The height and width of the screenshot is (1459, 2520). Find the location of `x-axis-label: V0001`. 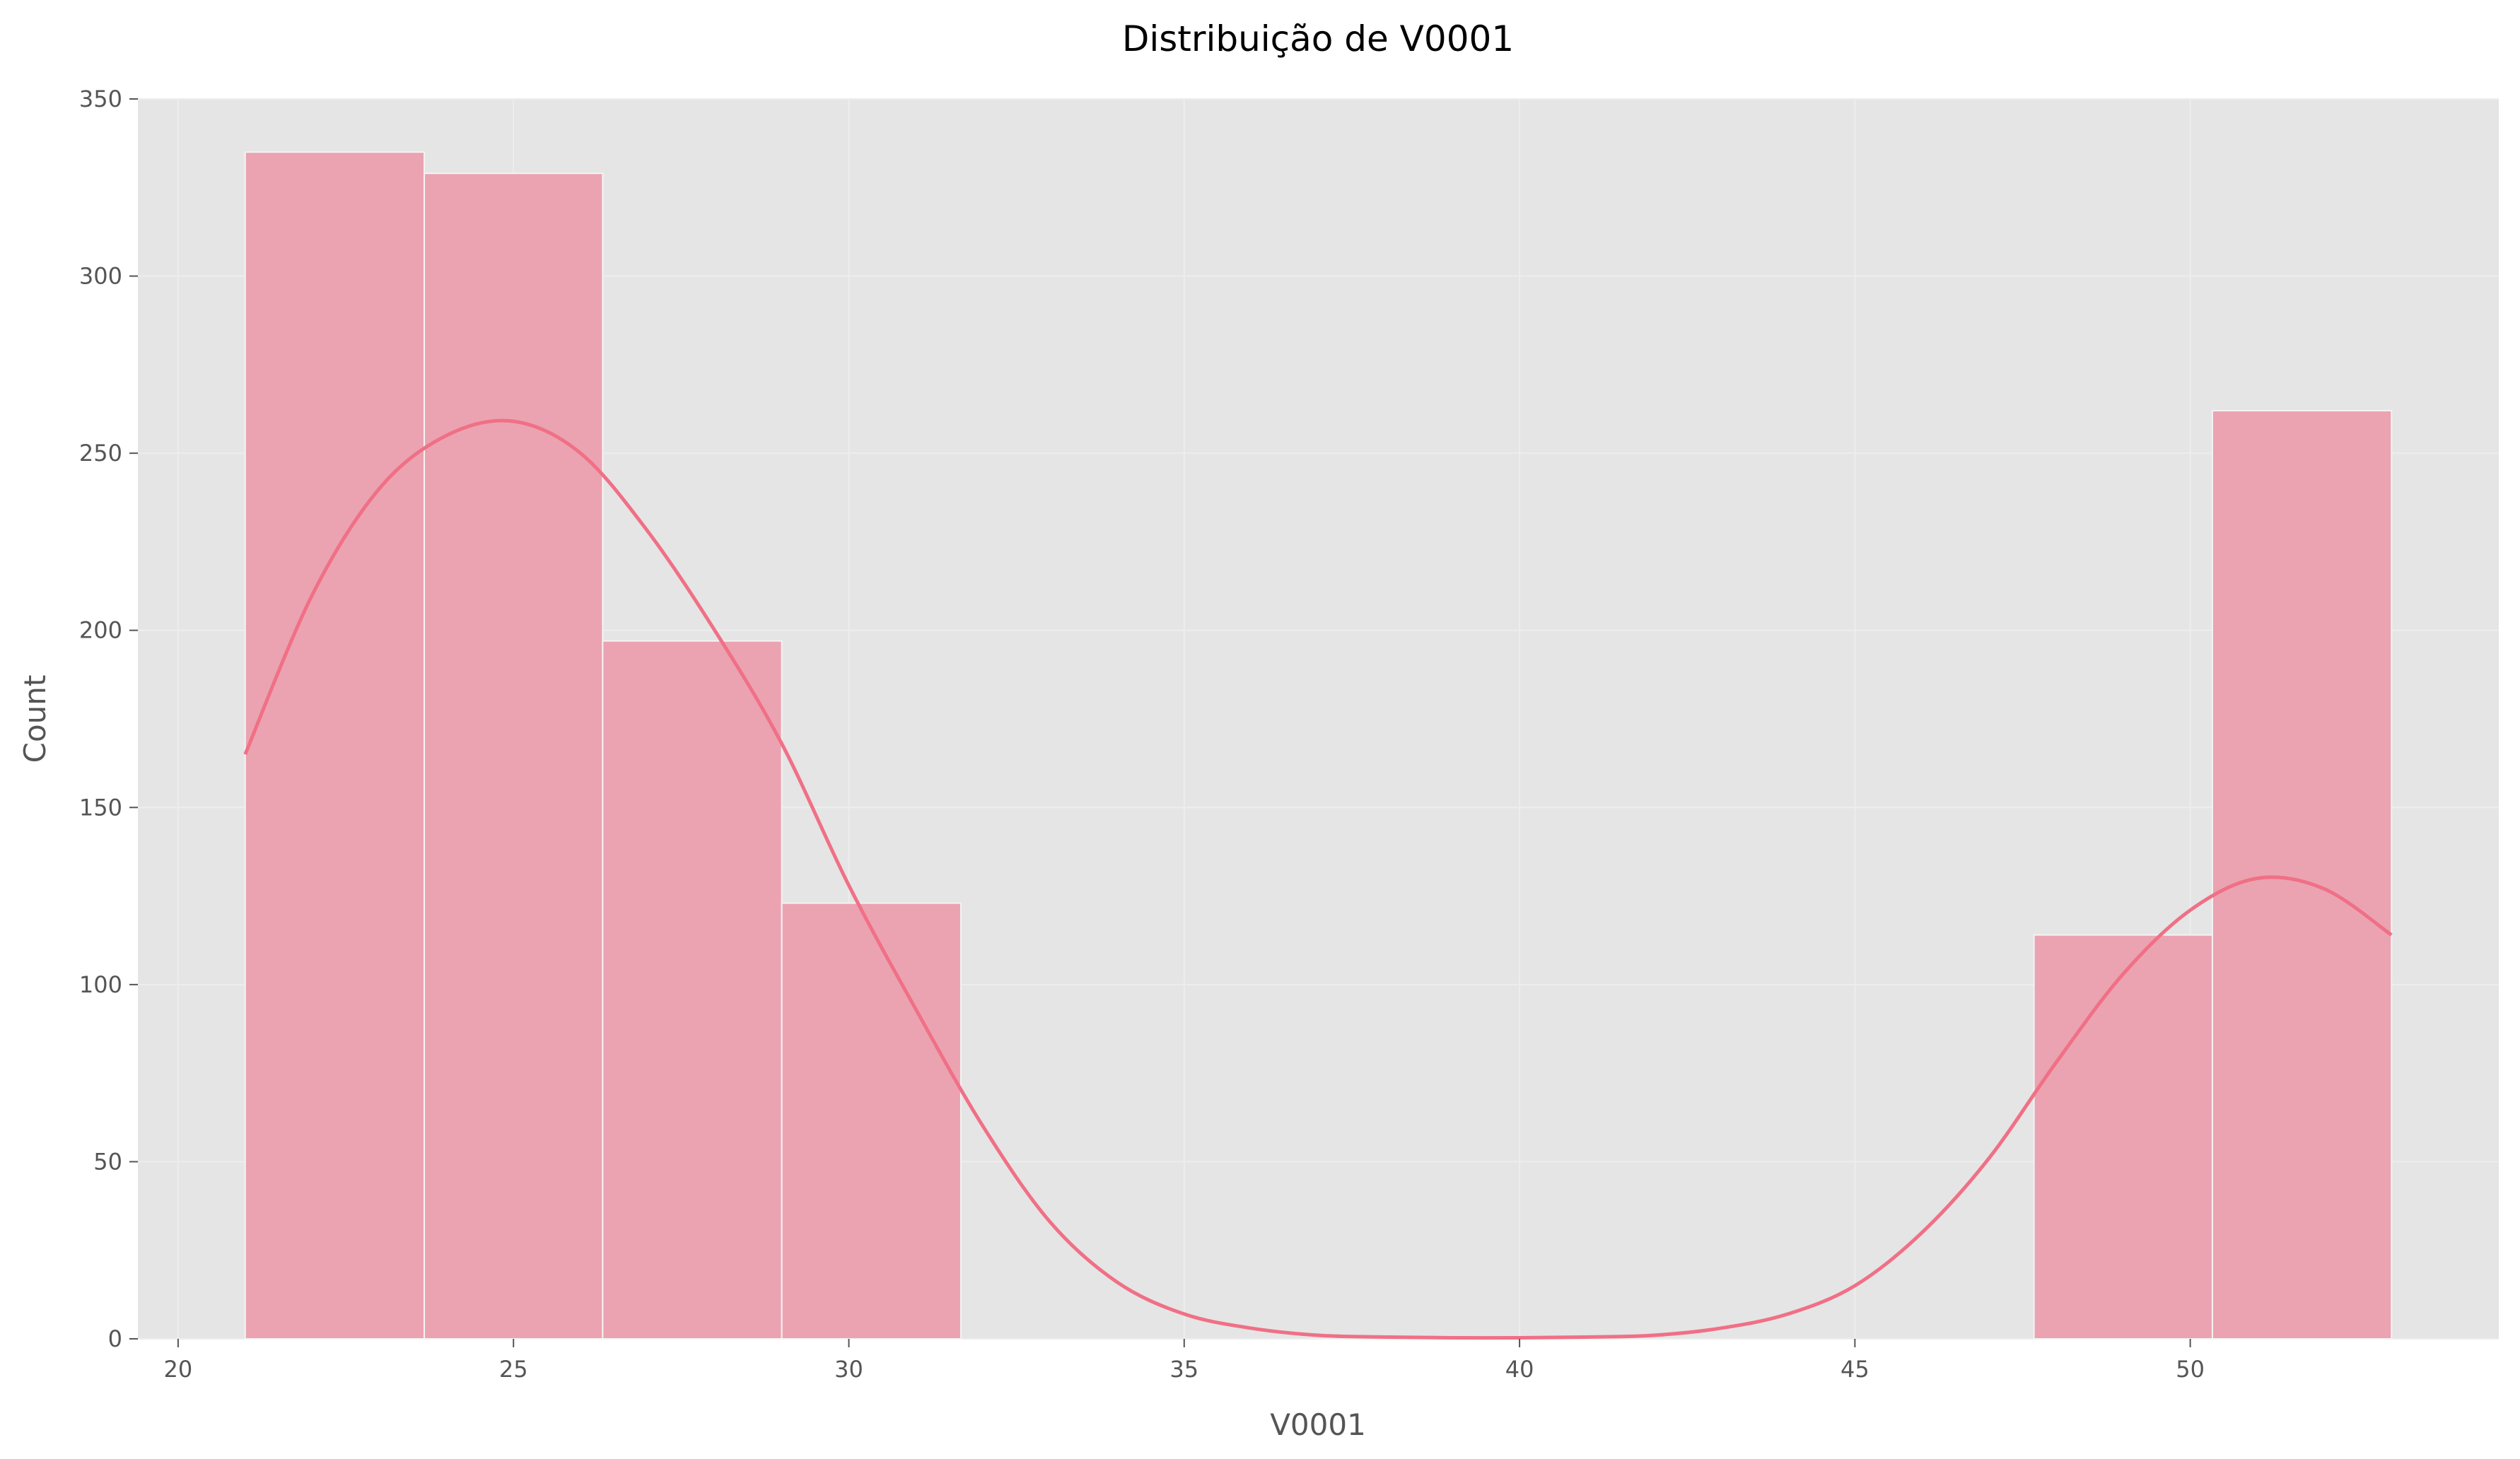

x-axis-label: V0001 is located at coordinates (1318, 1424).